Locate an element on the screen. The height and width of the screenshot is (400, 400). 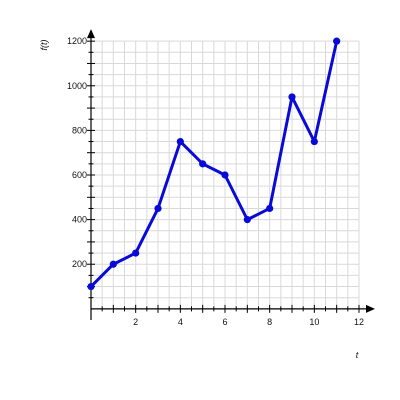
x-tick-label: 4 is located at coordinates (180, 322).